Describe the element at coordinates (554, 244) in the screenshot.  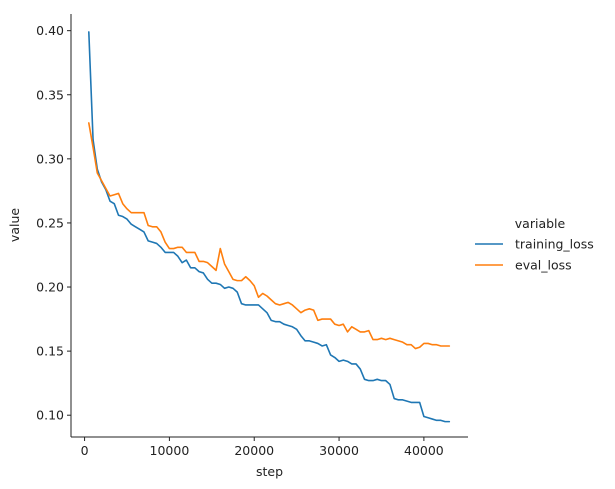
I see `legend-label-training-loss: training_loss` at that location.